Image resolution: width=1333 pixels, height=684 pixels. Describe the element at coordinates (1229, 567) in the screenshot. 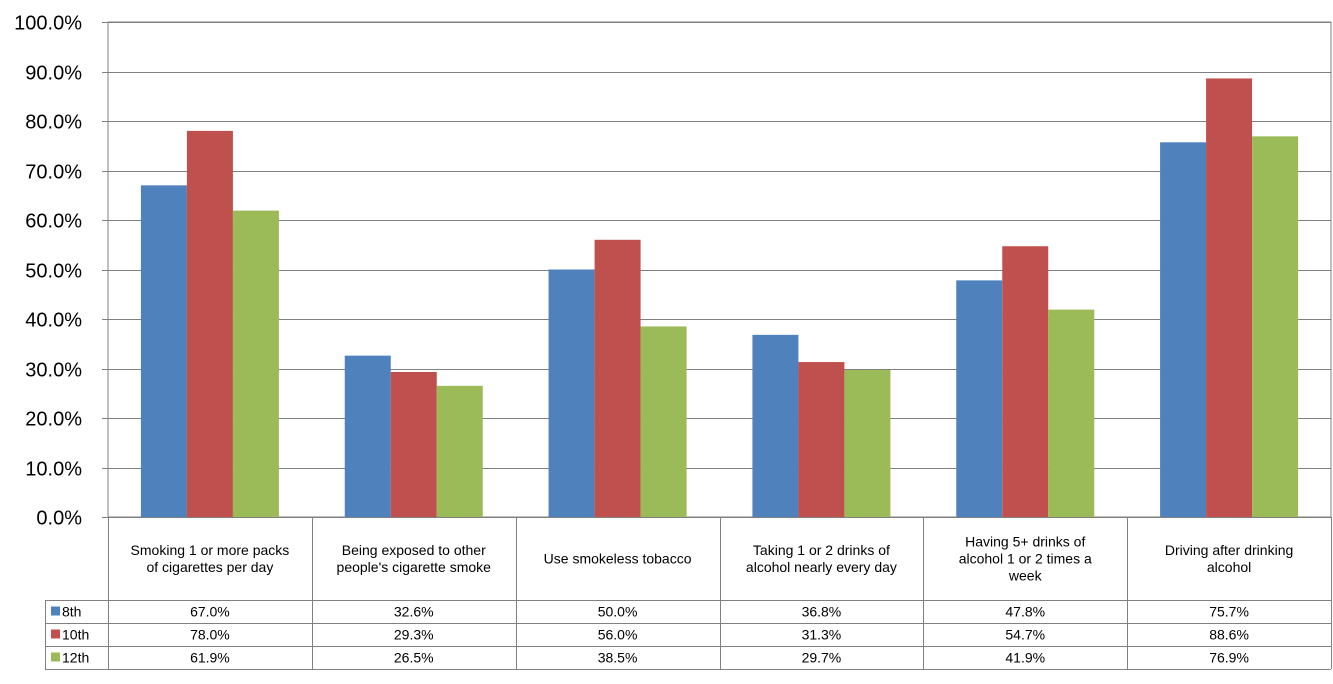

I see `category-label: alcohol` at that location.